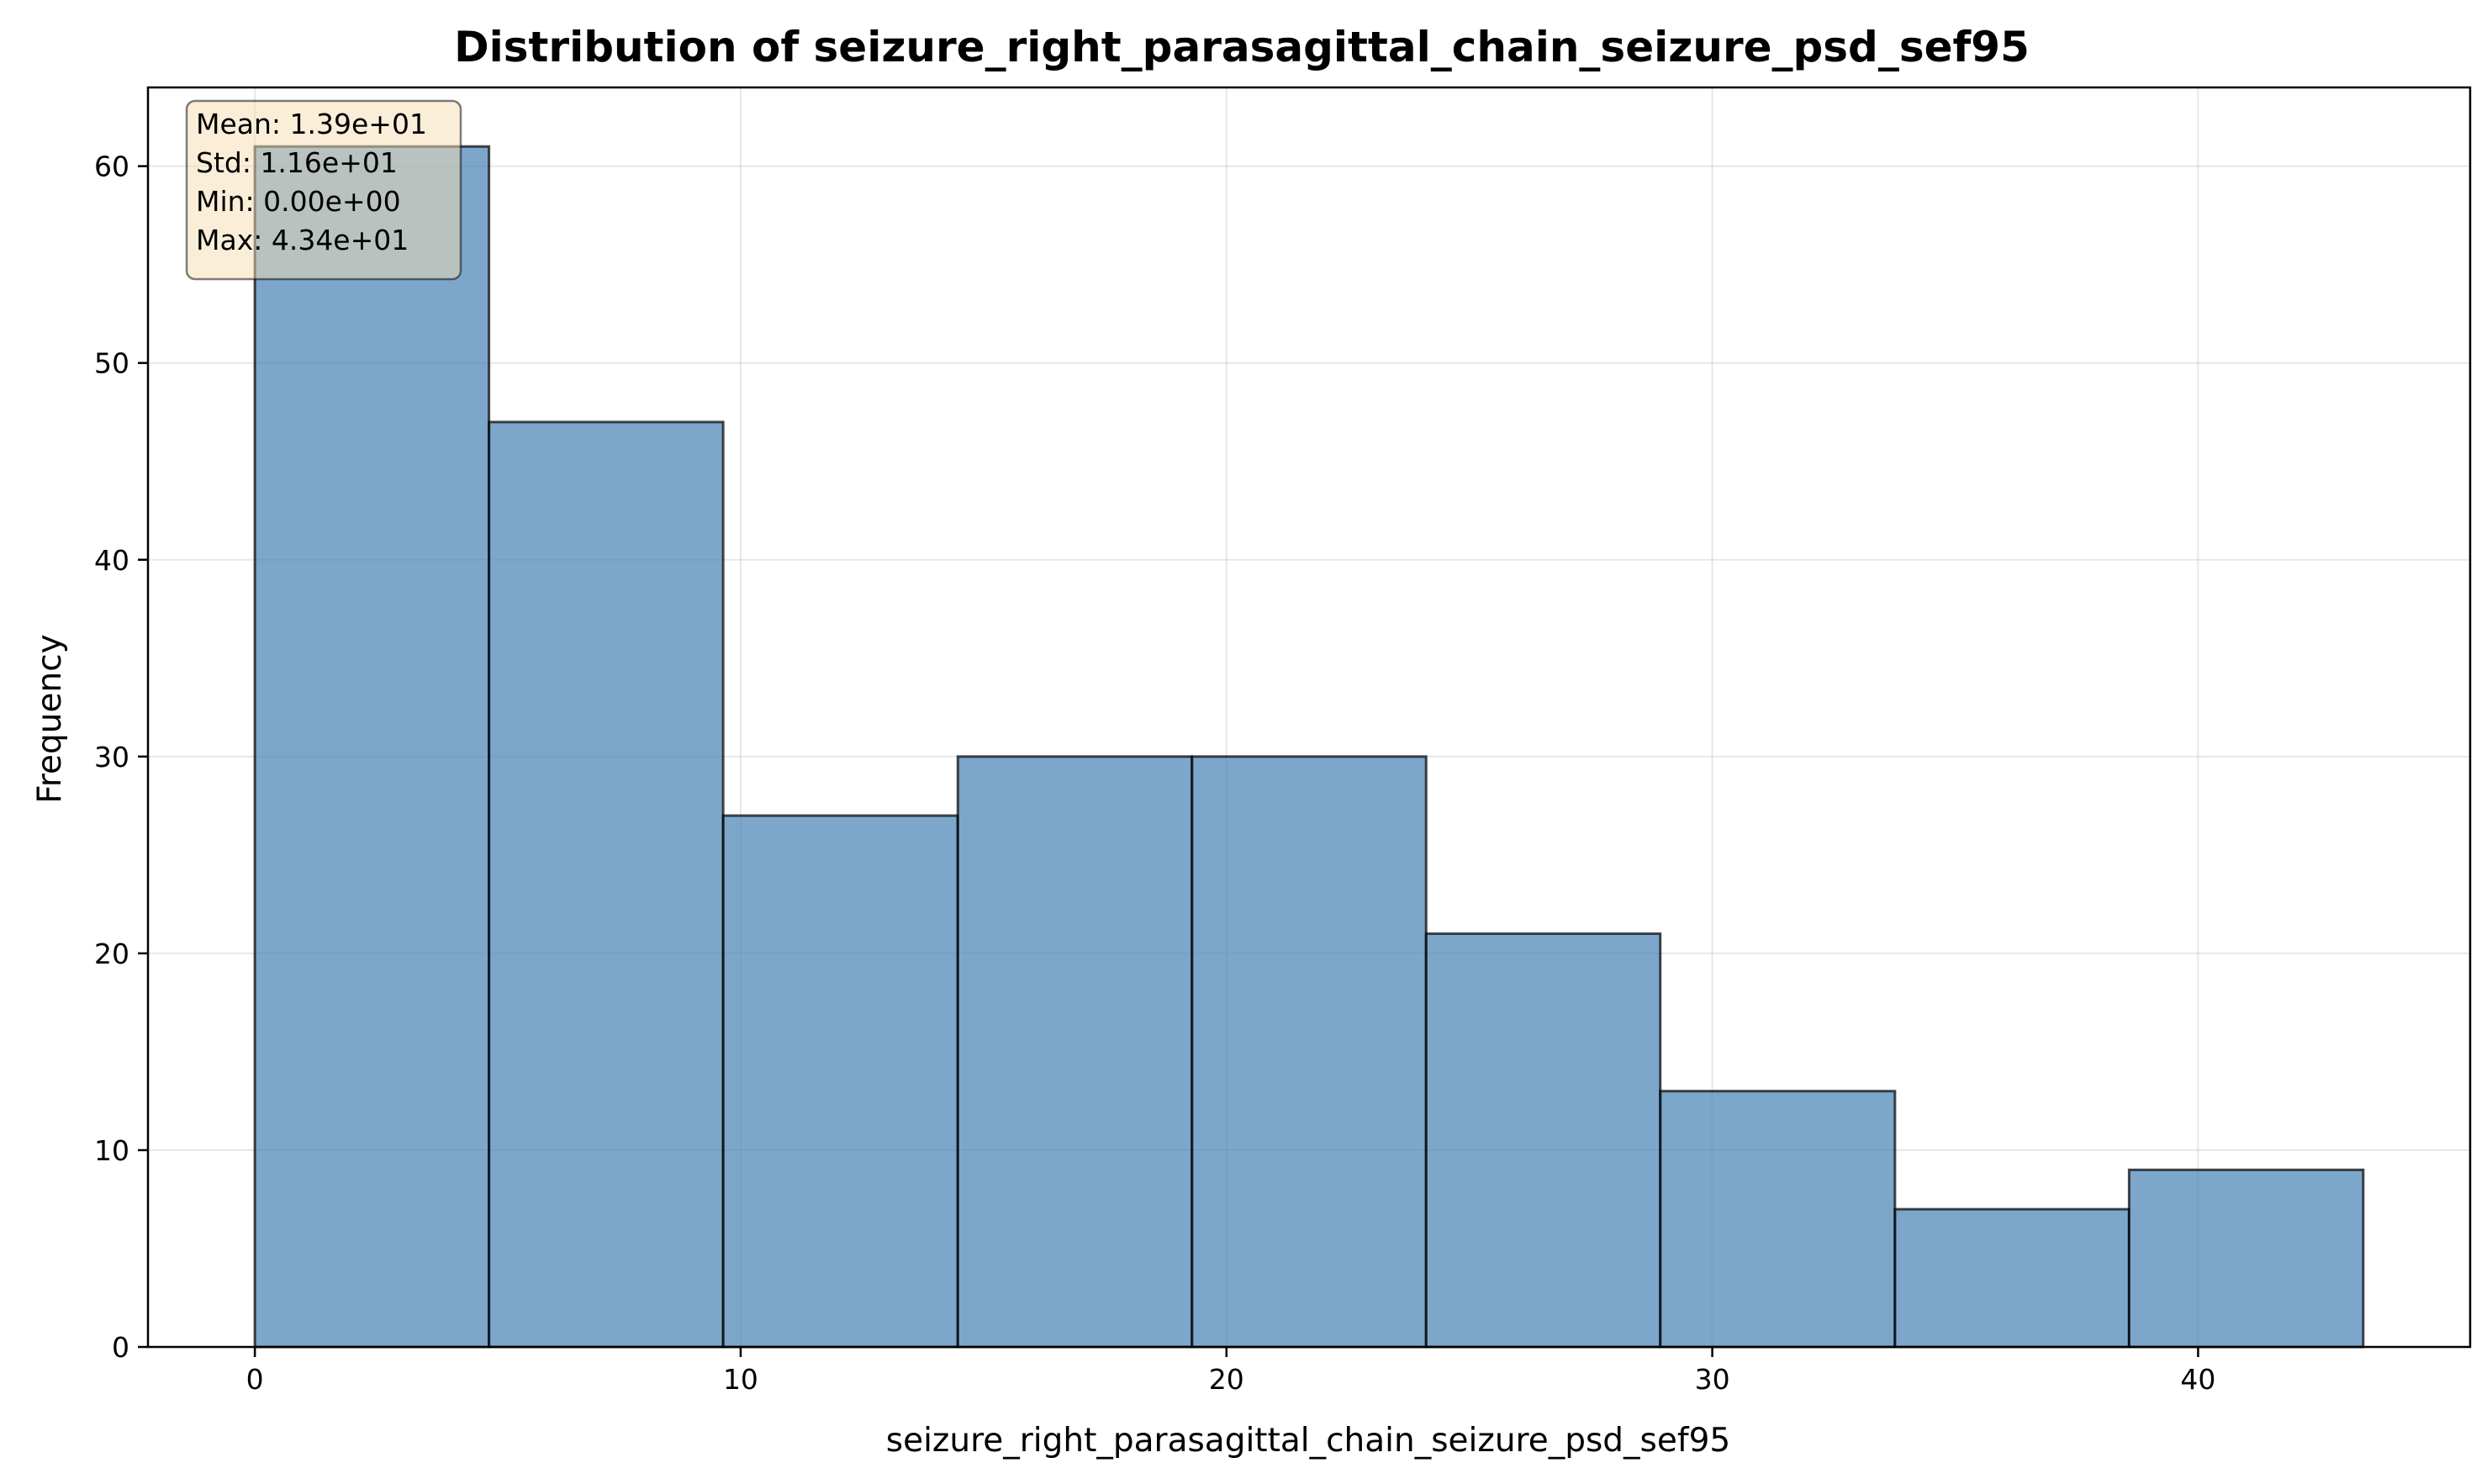 The width and height of the screenshot is (2492, 1484). What do you see at coordinates (2197, 1379) in the screenshot?
I see `x-tick-label: 40` at bounding box center [2197, 1379].